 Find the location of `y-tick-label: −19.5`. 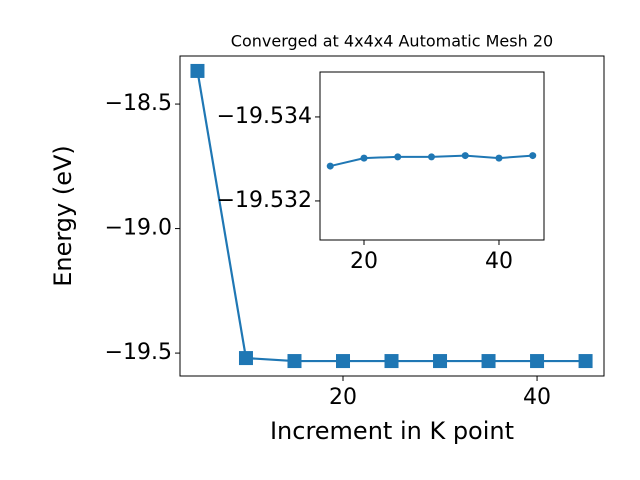

y-tick-label: −19.5 is located at coordinates (138, 352).